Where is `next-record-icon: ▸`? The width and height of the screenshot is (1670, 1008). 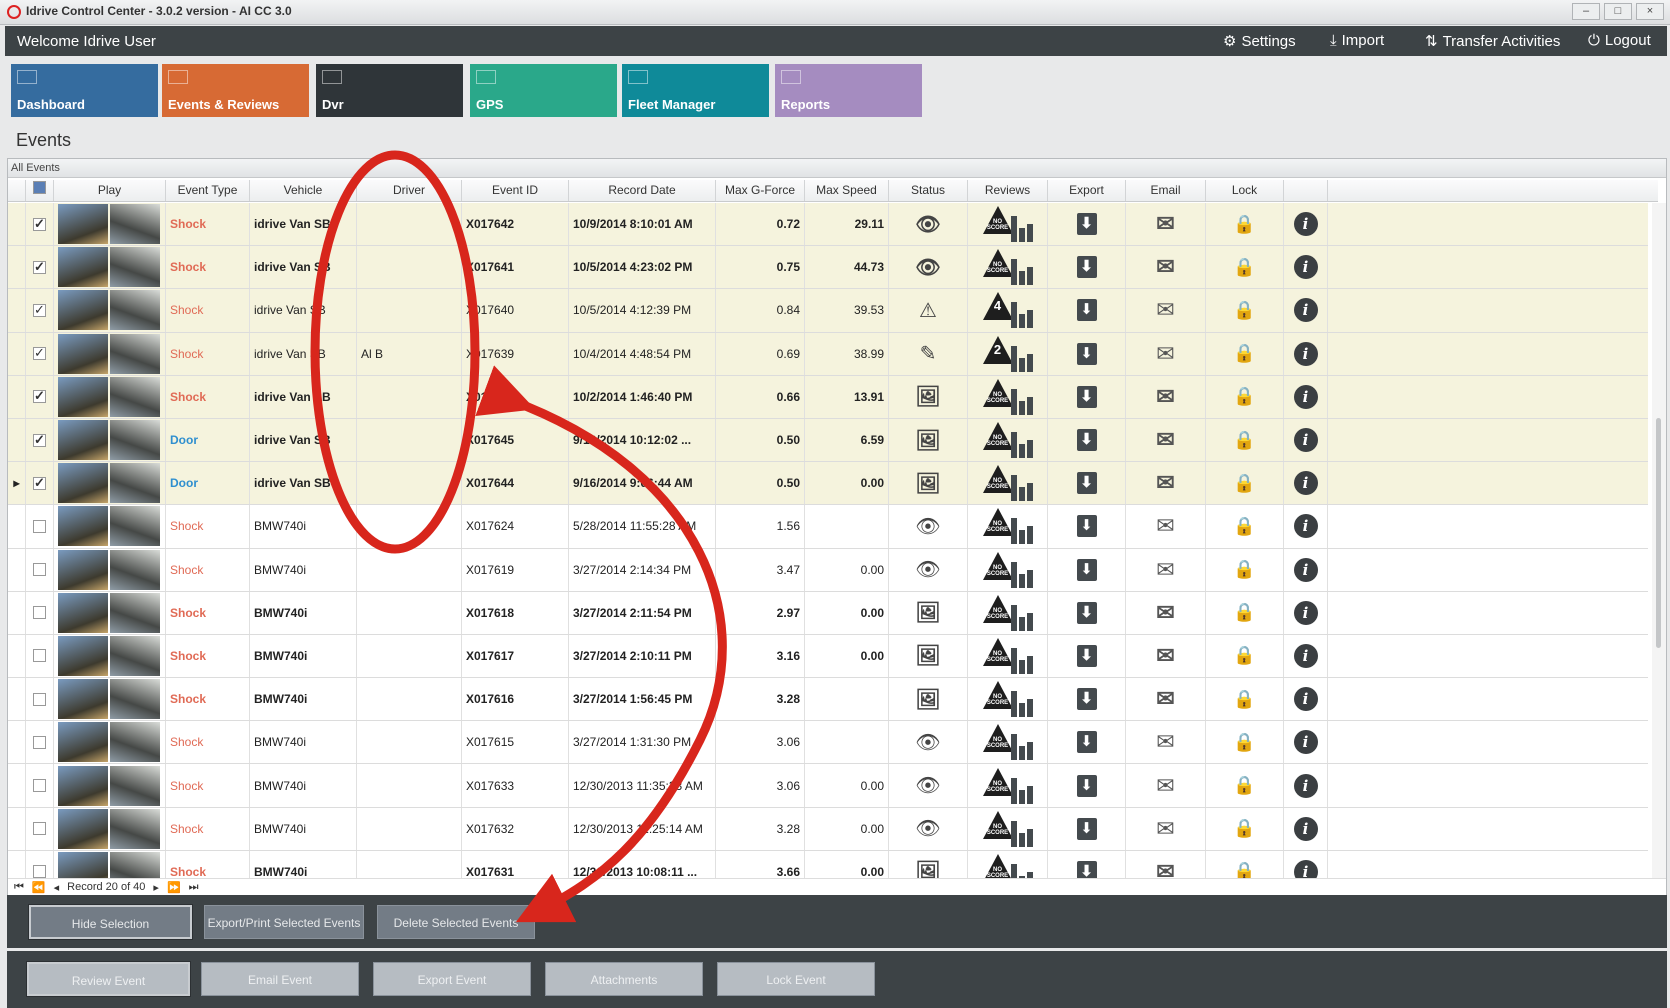 next-record-icon: ▸ is located at coordinates (156, 888).